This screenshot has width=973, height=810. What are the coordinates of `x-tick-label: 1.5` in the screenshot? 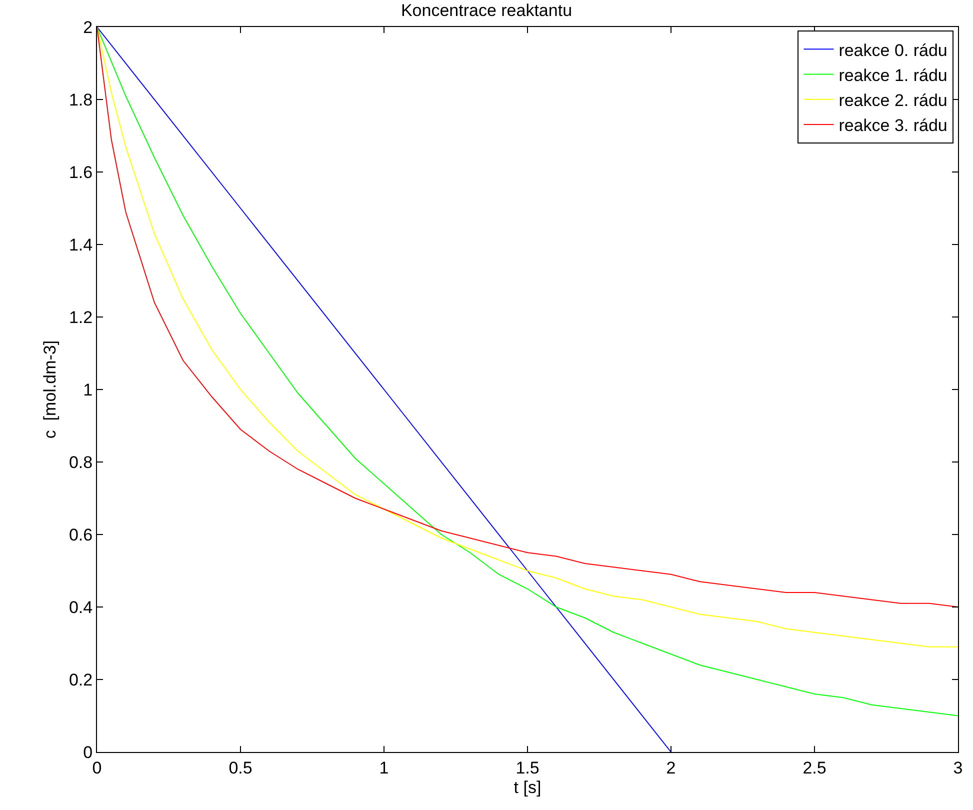 It's located at (528, 768).